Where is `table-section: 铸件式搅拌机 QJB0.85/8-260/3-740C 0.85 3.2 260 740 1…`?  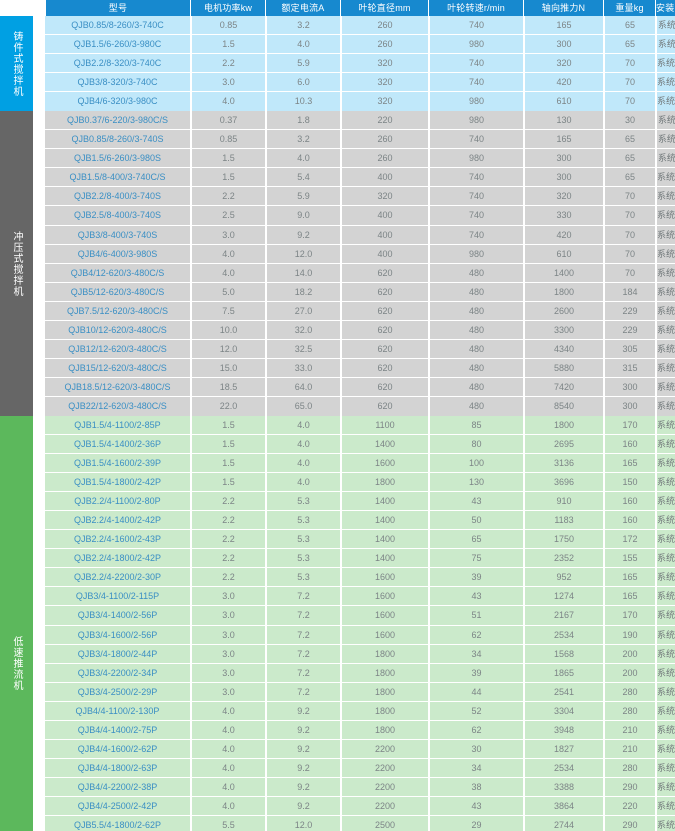 table-section: 铸件式搅拌机 QJB0.85/8-260/3-740C 0.85 3.2 260 740 1… is located at coordinates (337, 64).